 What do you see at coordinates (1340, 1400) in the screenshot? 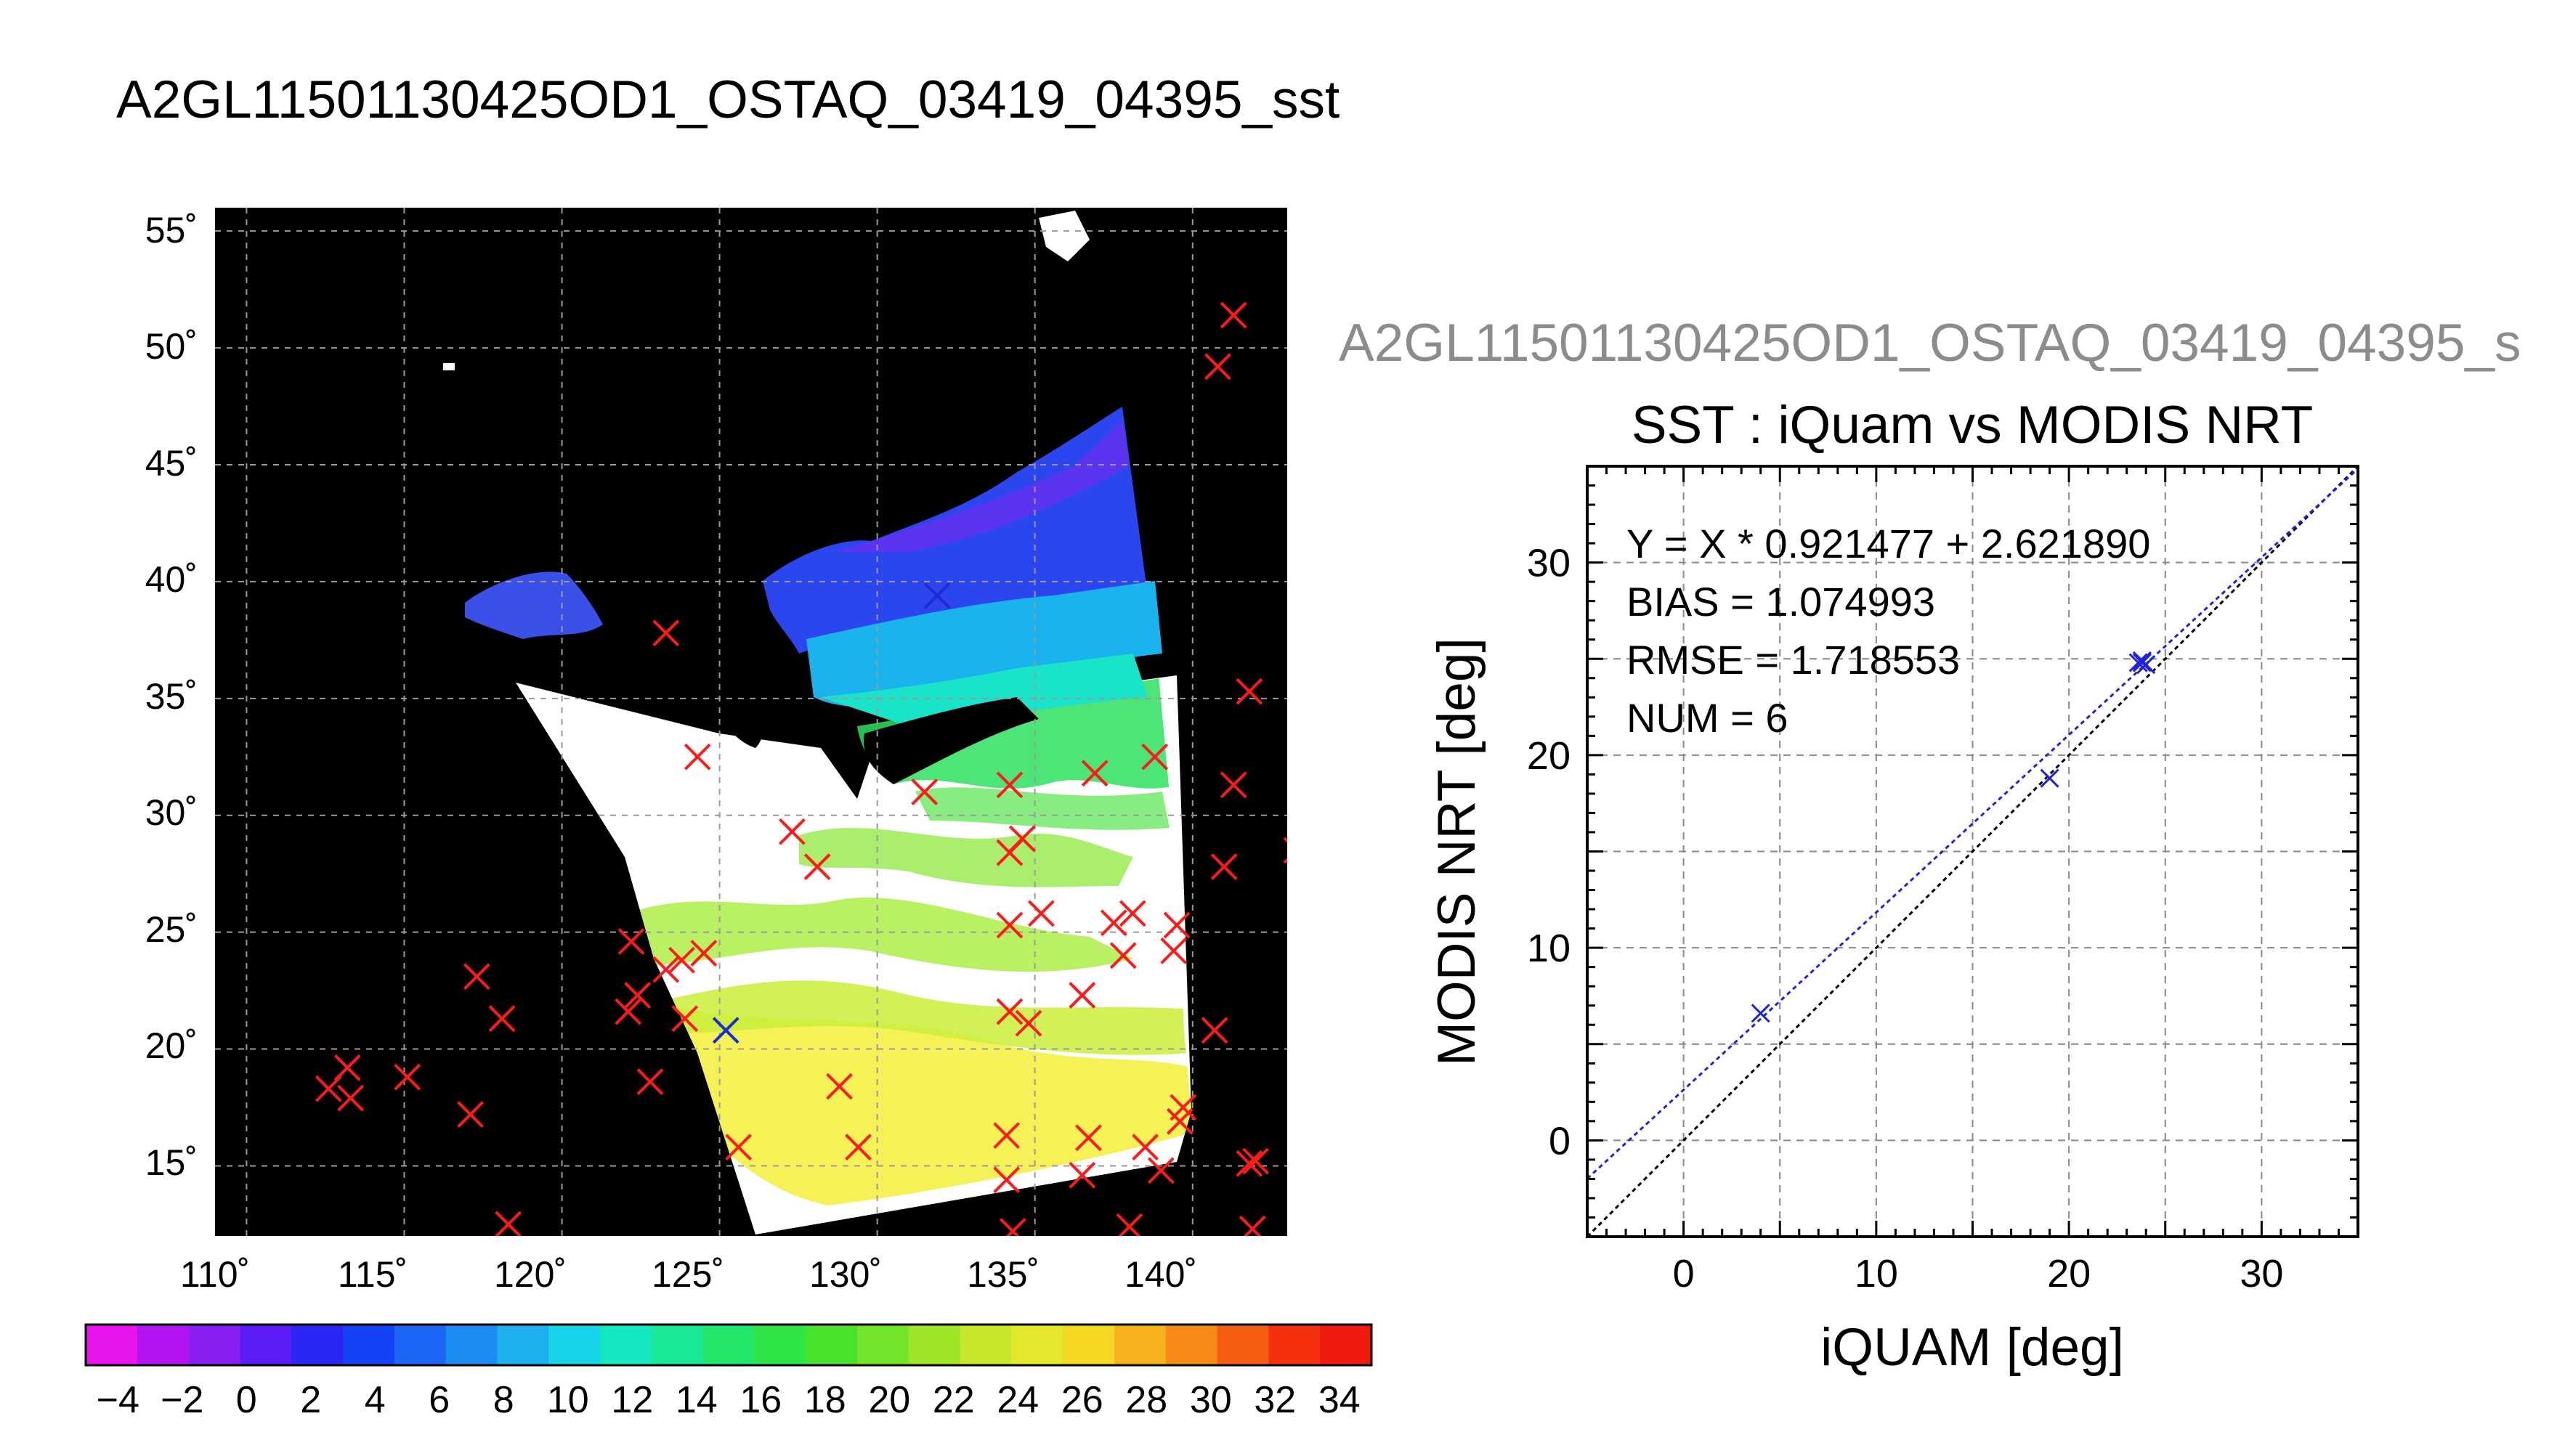
I see `colorbar-label: 34` at bounding box center [1340, 1400].